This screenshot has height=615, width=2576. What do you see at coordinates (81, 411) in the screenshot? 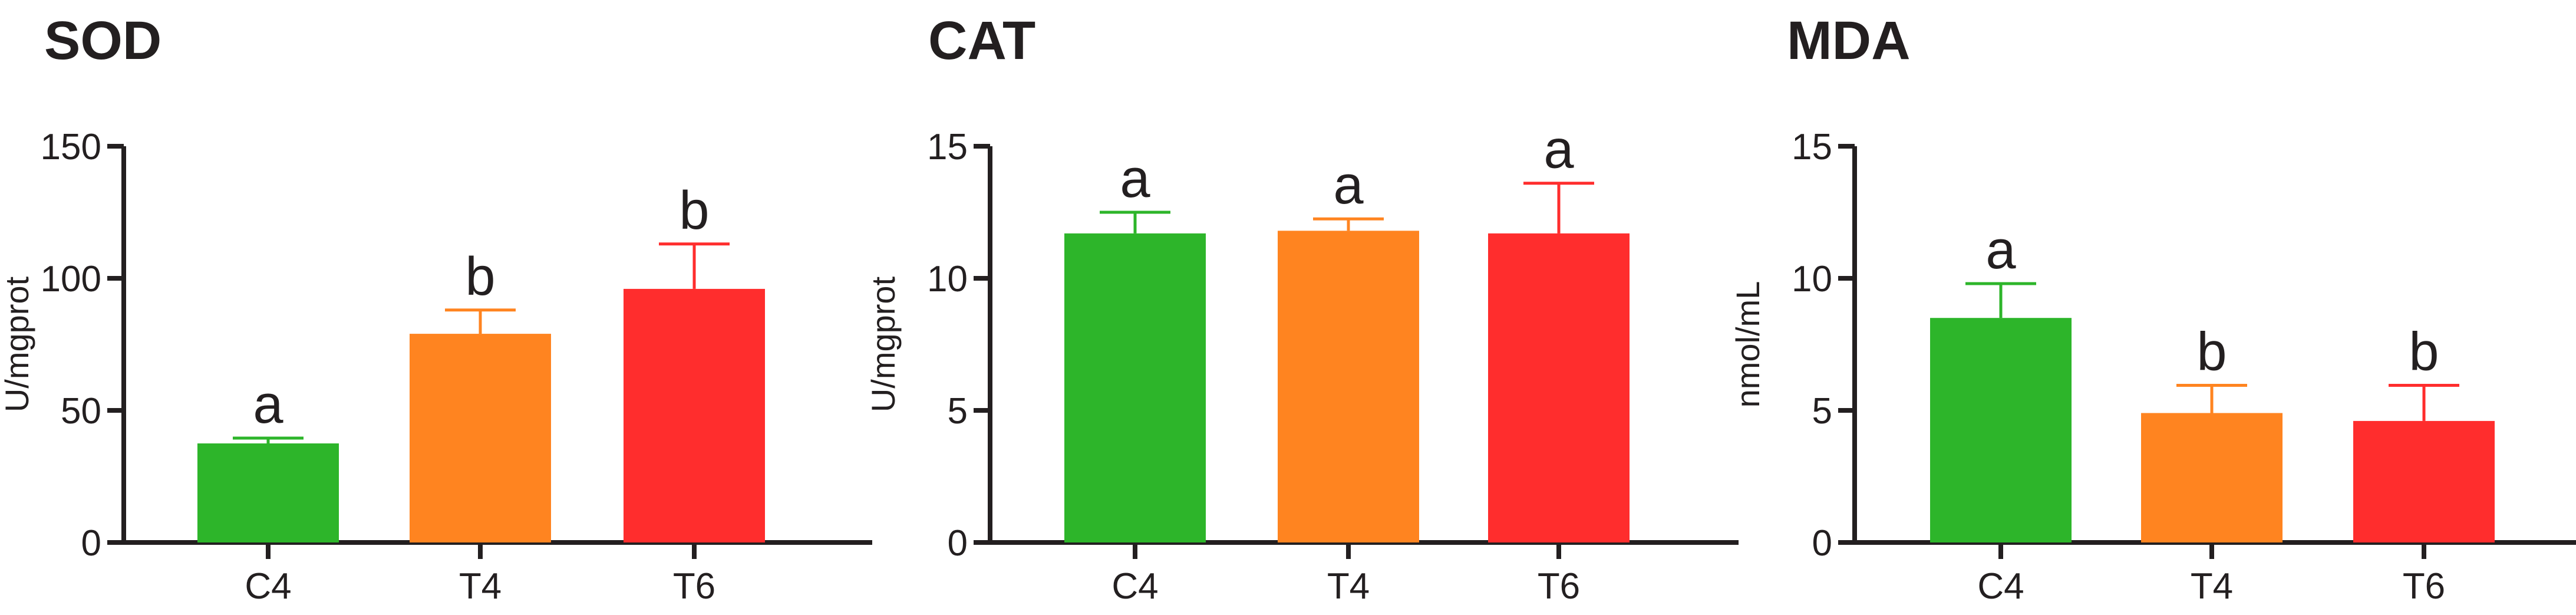
I see `y-tick-label: 50` at bounding box center [81, 411].